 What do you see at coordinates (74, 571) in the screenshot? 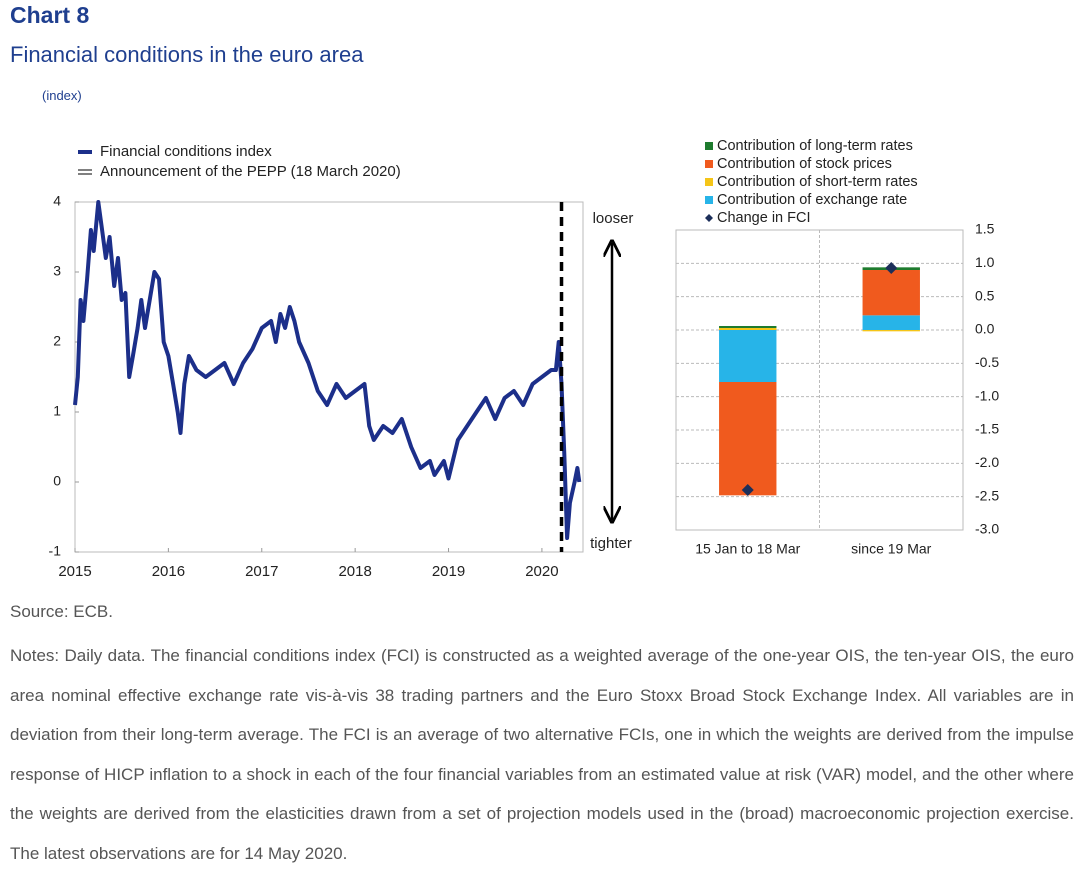
I see `x-tick-label: 2015` at bounding box center [74, 571].